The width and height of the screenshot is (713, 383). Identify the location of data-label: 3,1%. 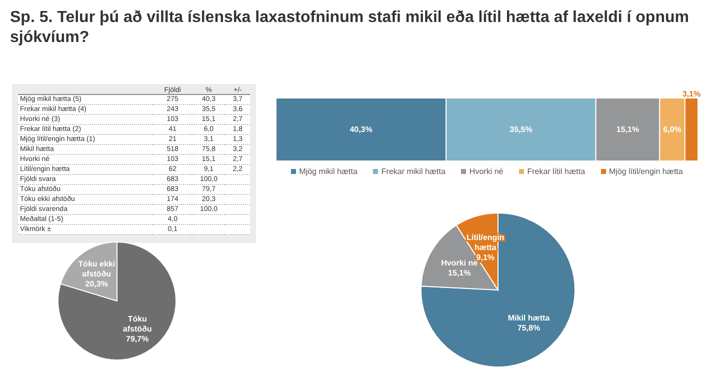
(691, 94).